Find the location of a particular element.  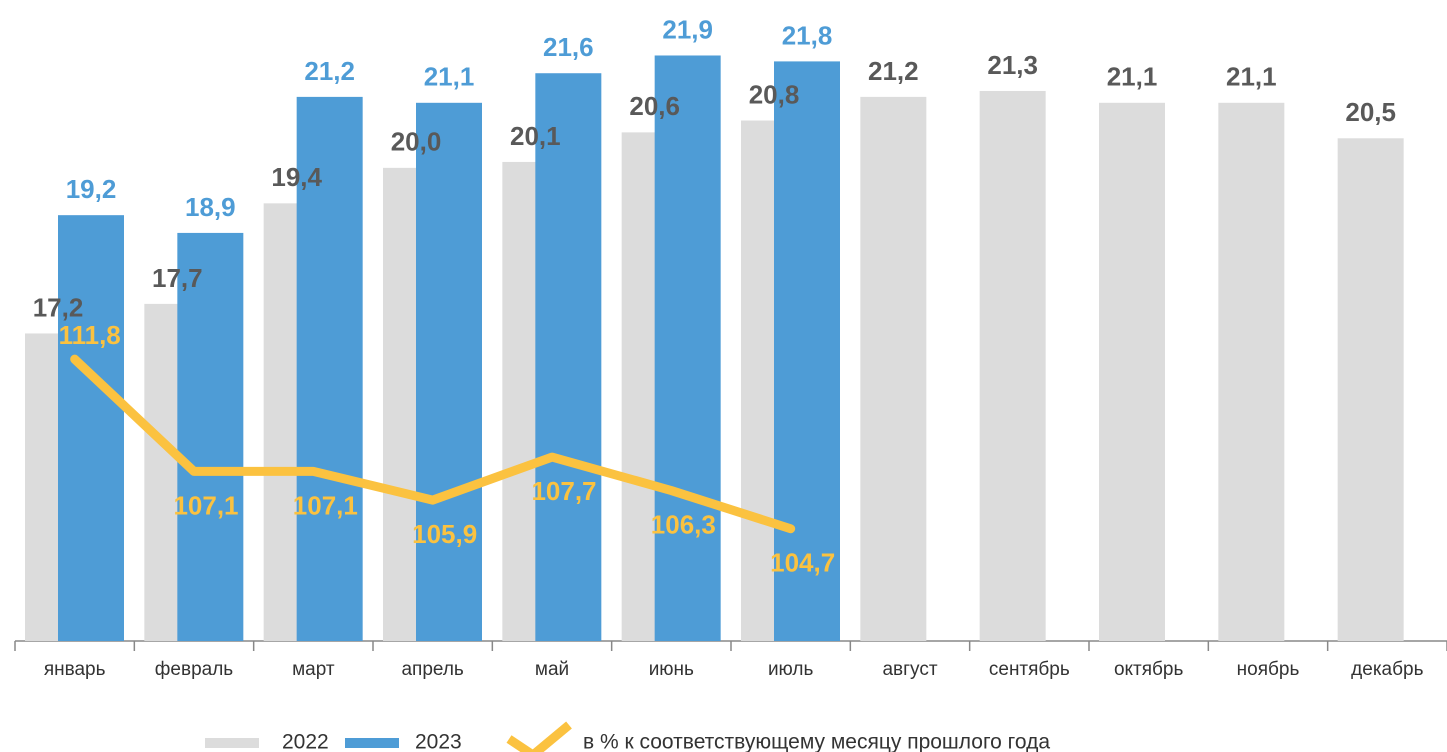

value-label: 21,9 is located at coordinates (687, 29).